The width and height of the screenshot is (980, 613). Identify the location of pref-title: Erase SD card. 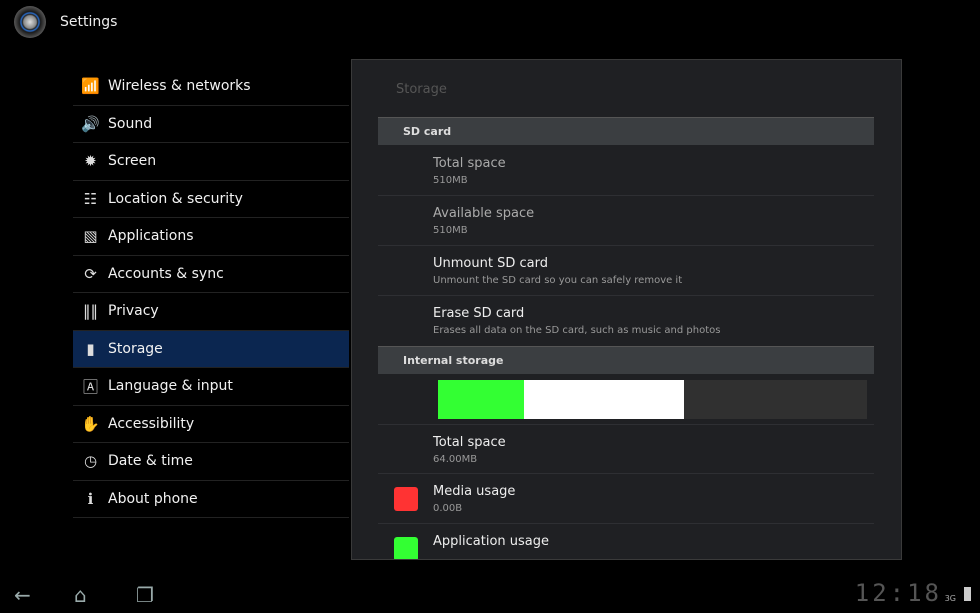
(479, 313).